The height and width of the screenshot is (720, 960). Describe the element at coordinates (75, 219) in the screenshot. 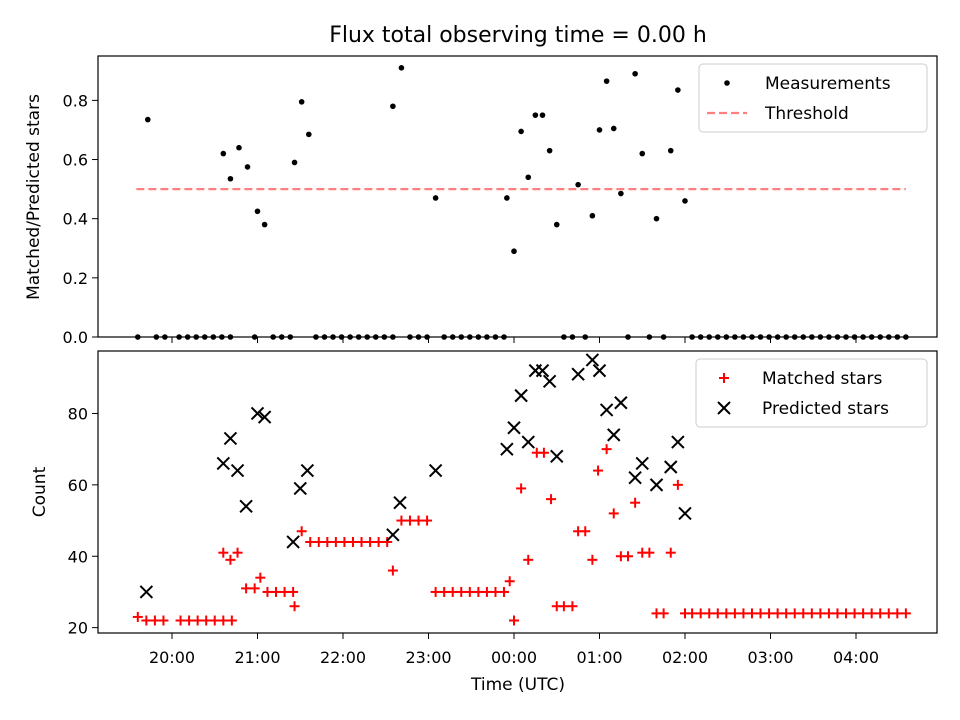

I see `y-tick-label: 0.4` at that location.